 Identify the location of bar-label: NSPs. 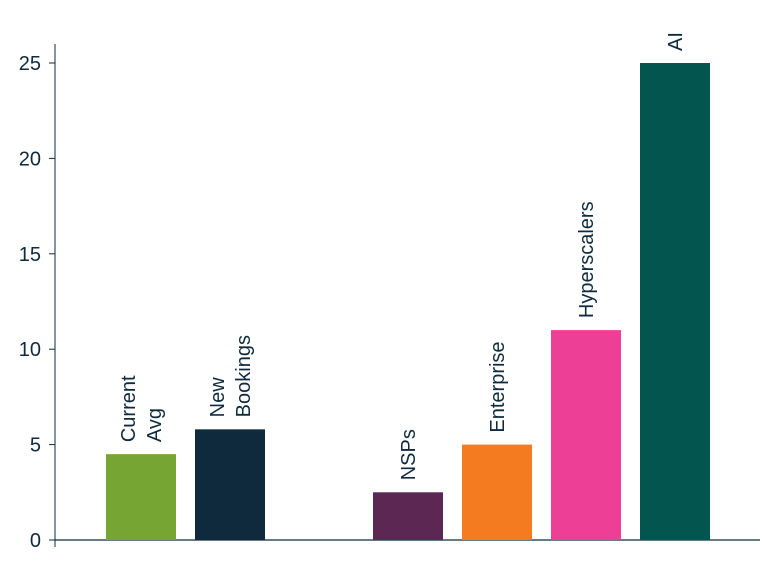
(409, 454).